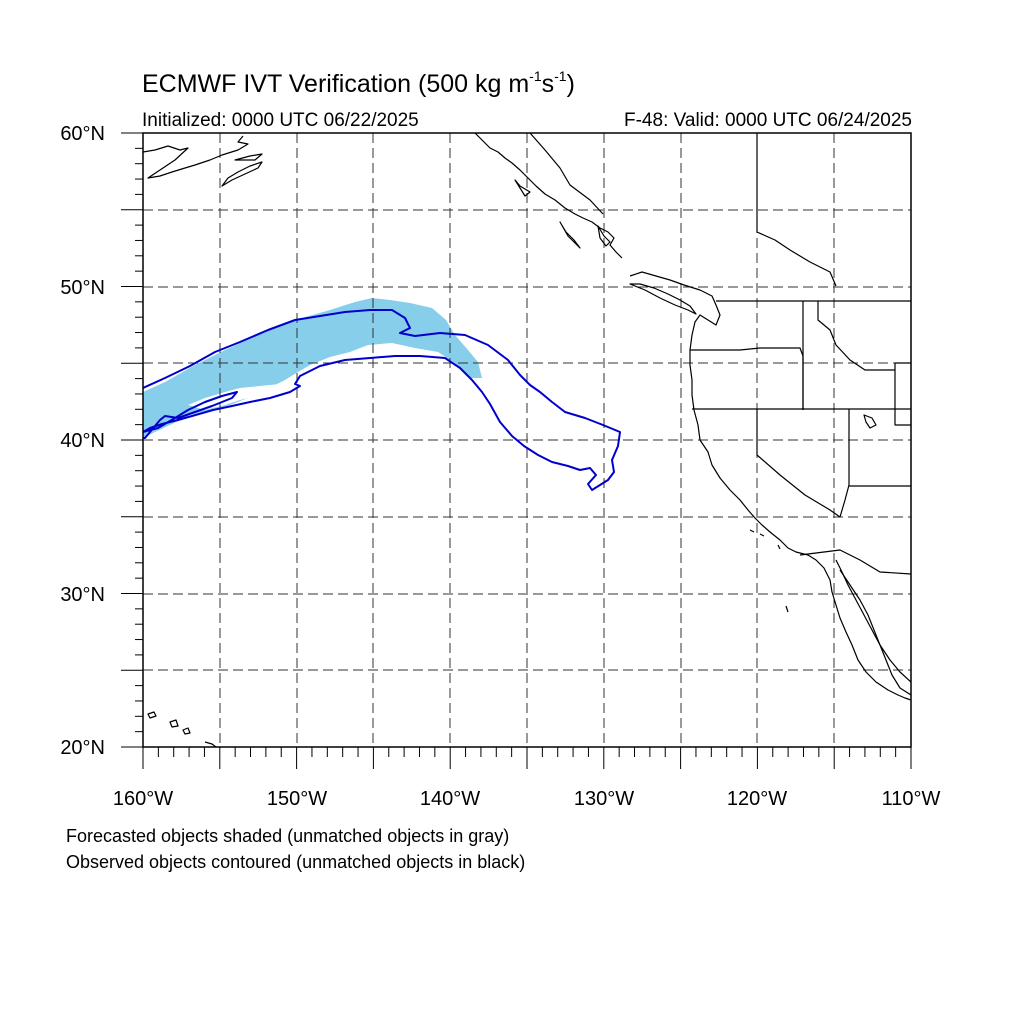 The height and width of the screenshot is (1024, 1024). What do you see at coordinates (235, 397) in the screenshot?
I see `forecast-object-shading-gap` at bounding box center [235, 397].